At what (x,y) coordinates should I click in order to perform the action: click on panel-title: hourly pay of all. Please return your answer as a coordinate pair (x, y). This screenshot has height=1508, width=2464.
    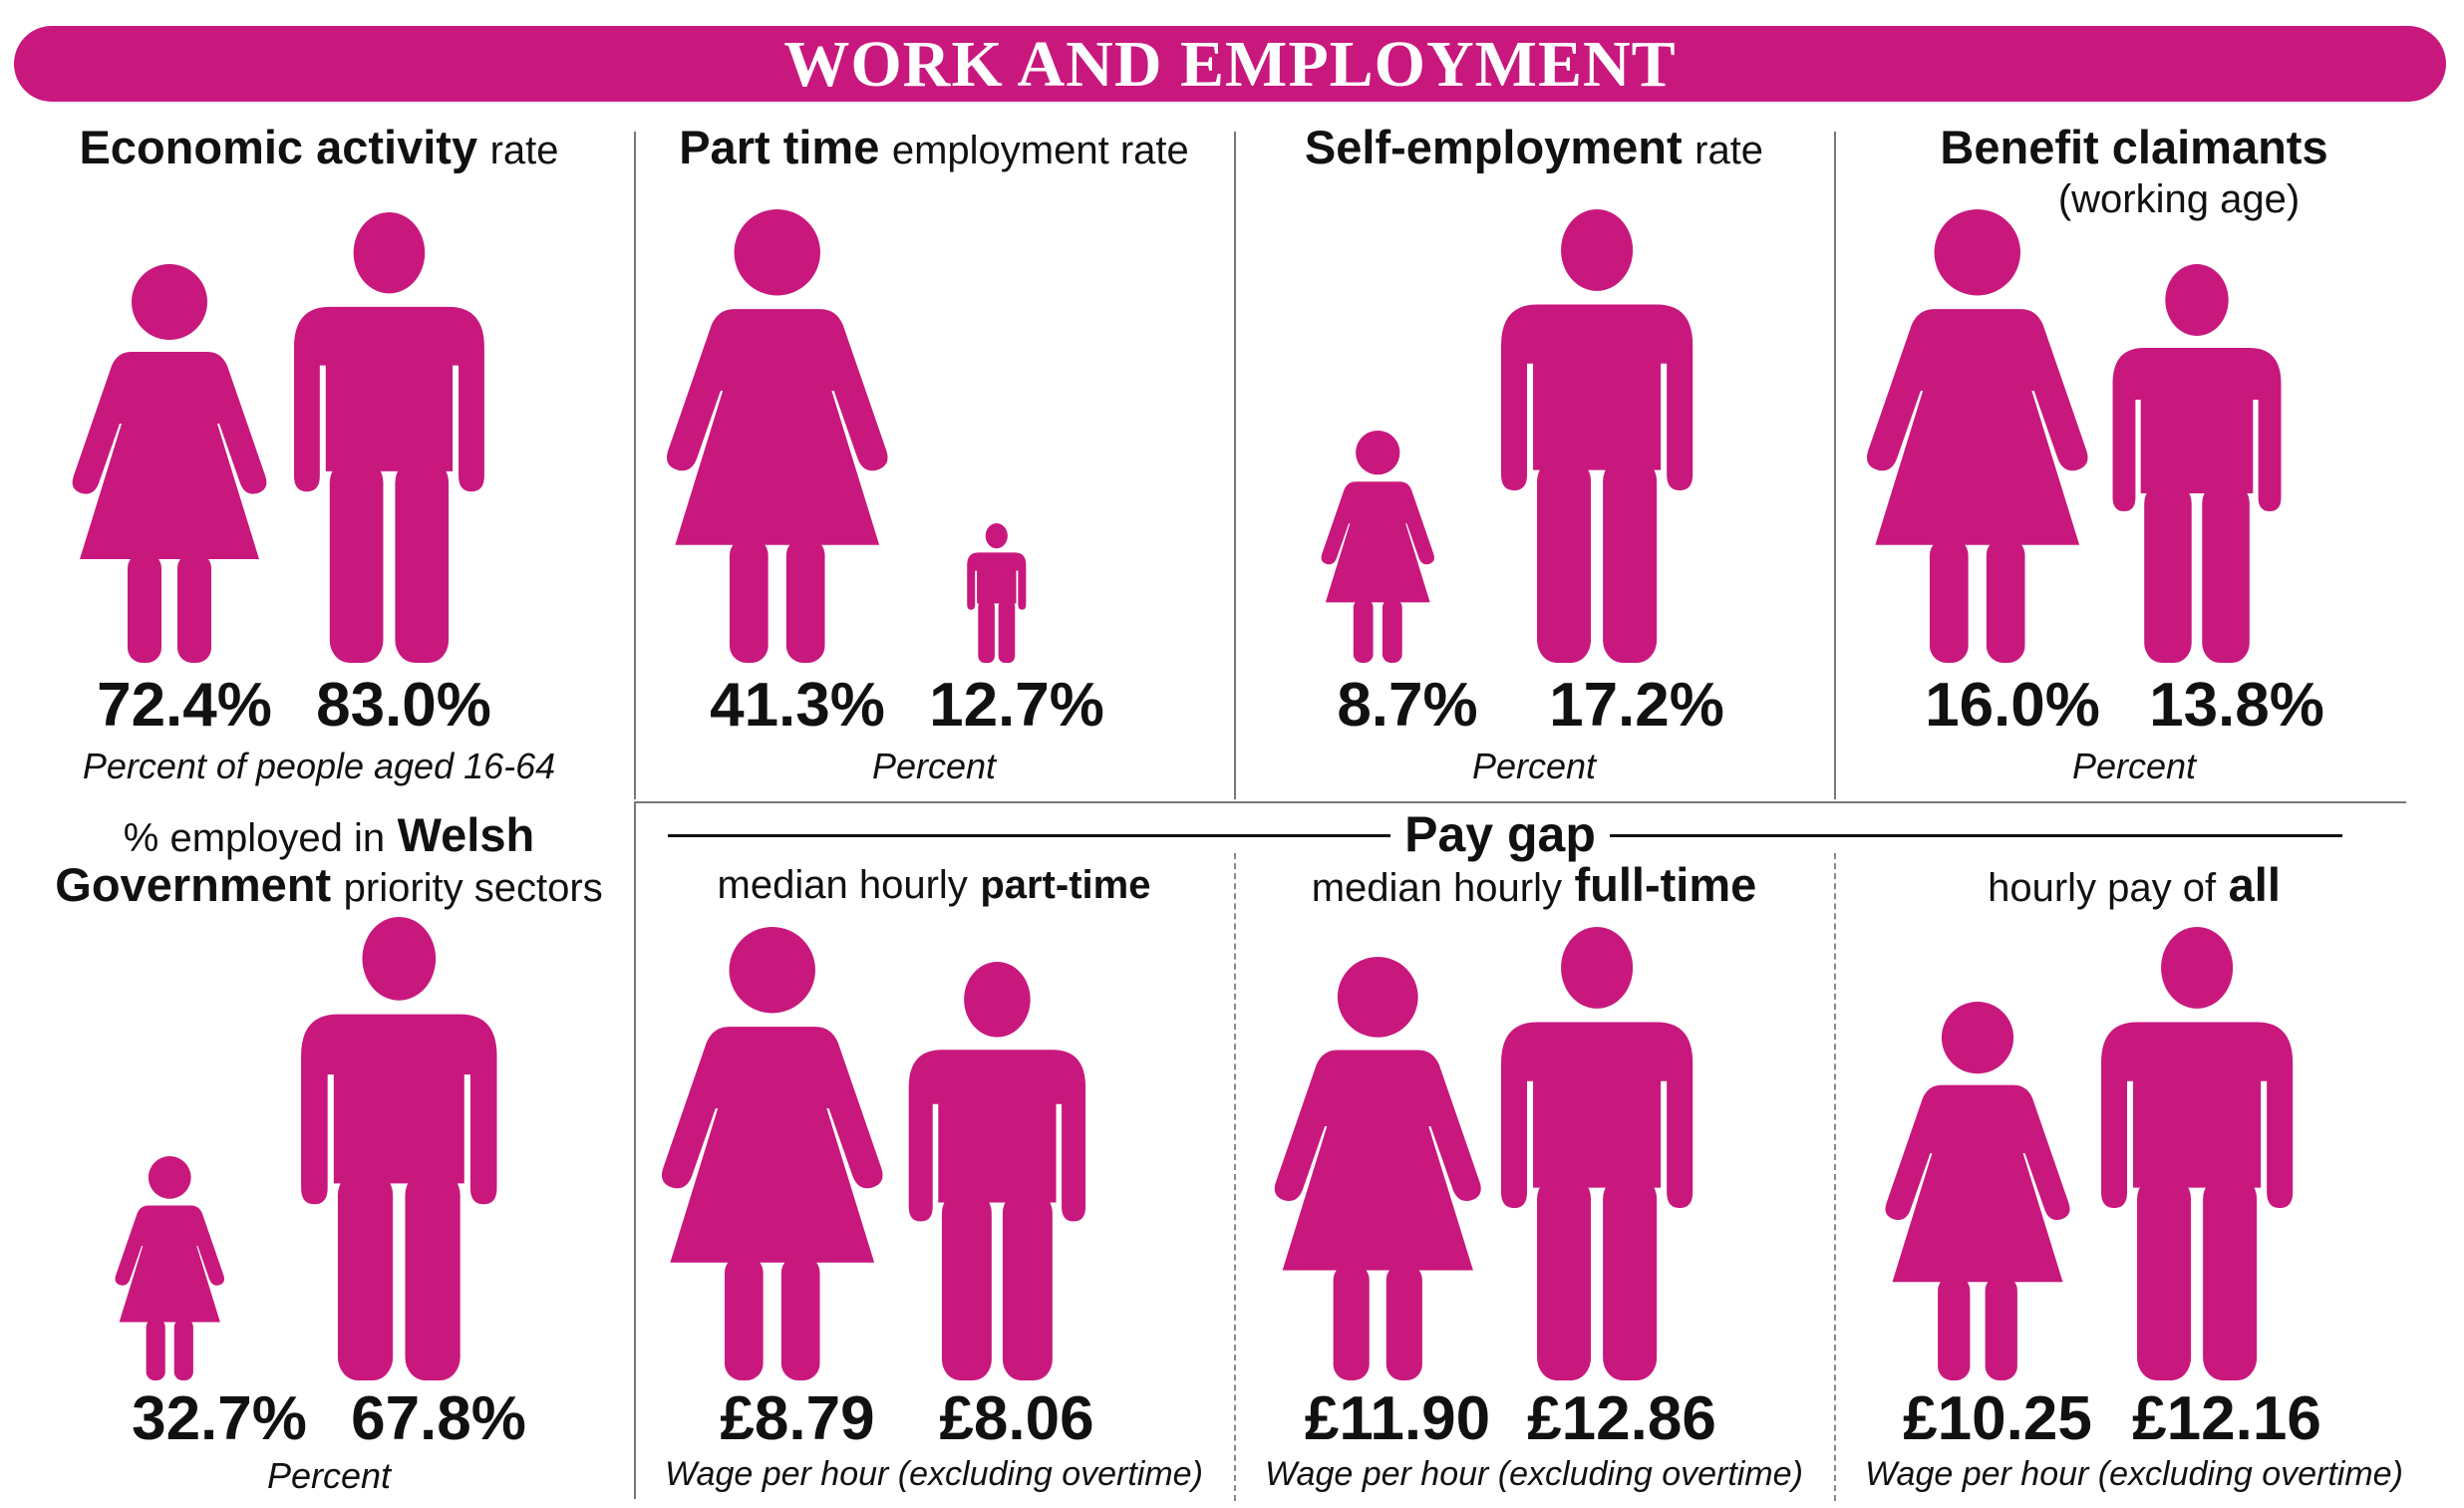
    Looking at the image, I should click on (2134, 885).